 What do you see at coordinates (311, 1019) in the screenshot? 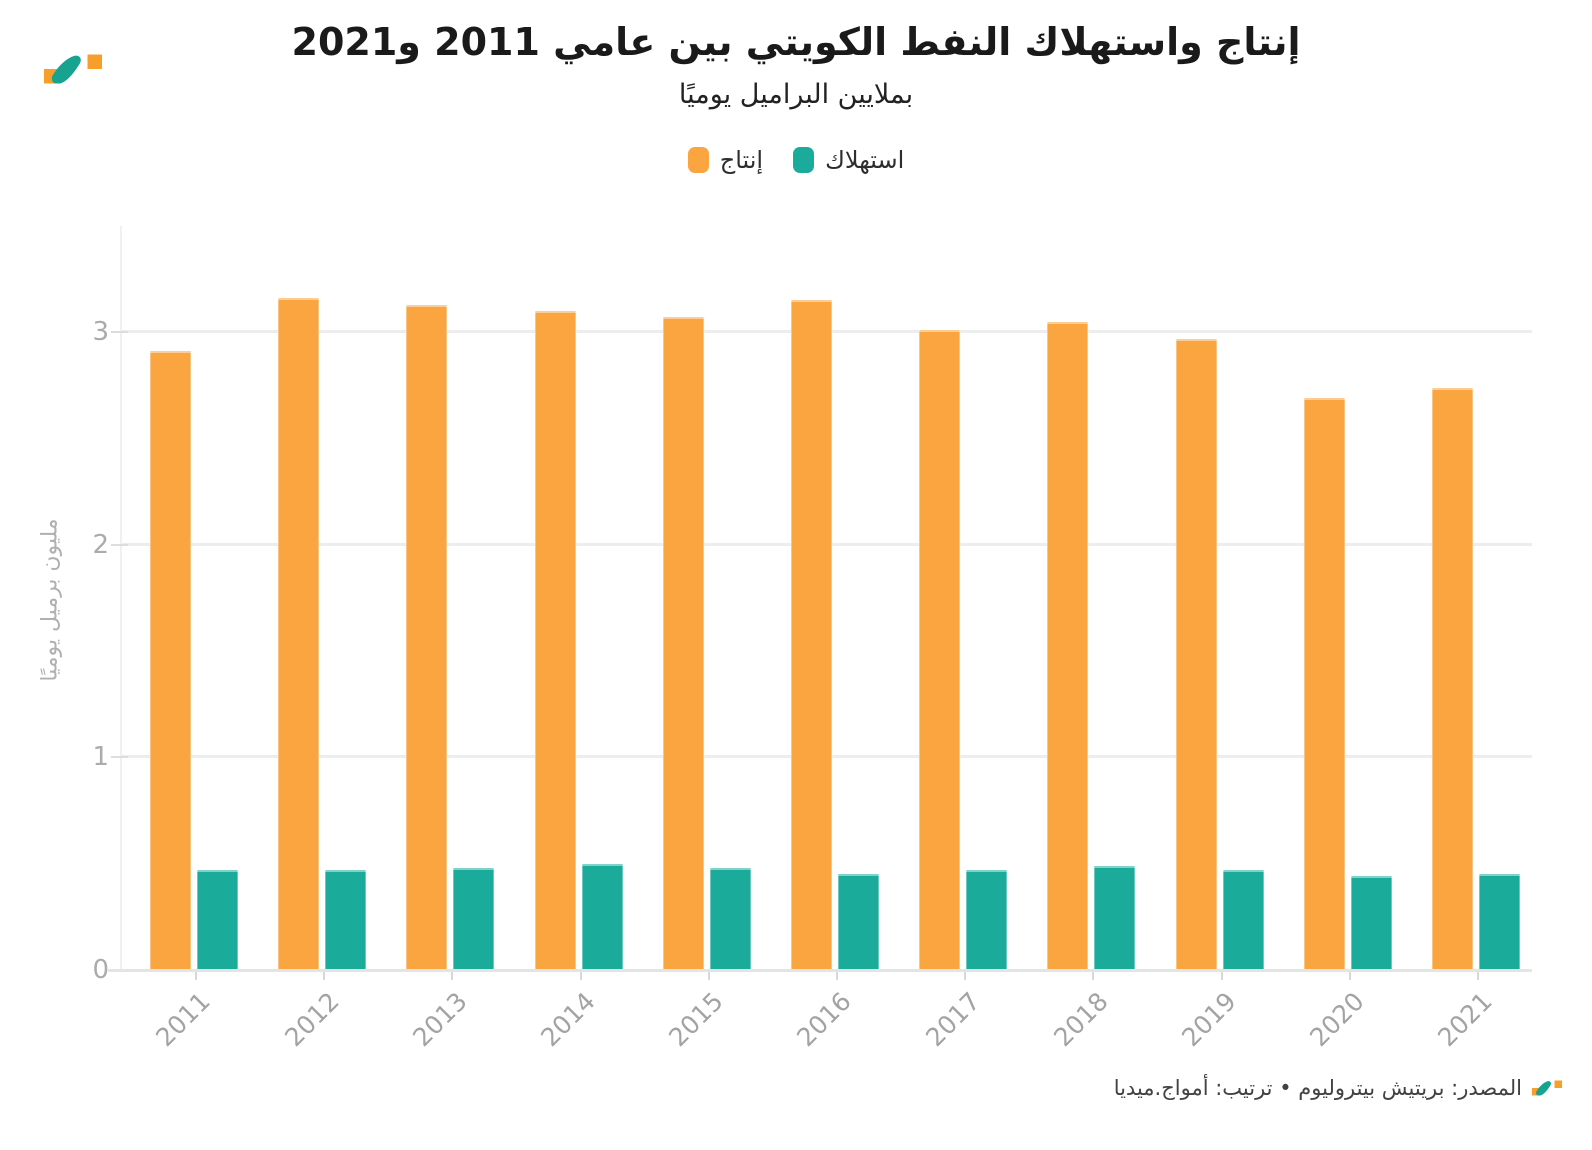
I see `x-axis-label-2012: 2012` at bounding box center [311, 1019].